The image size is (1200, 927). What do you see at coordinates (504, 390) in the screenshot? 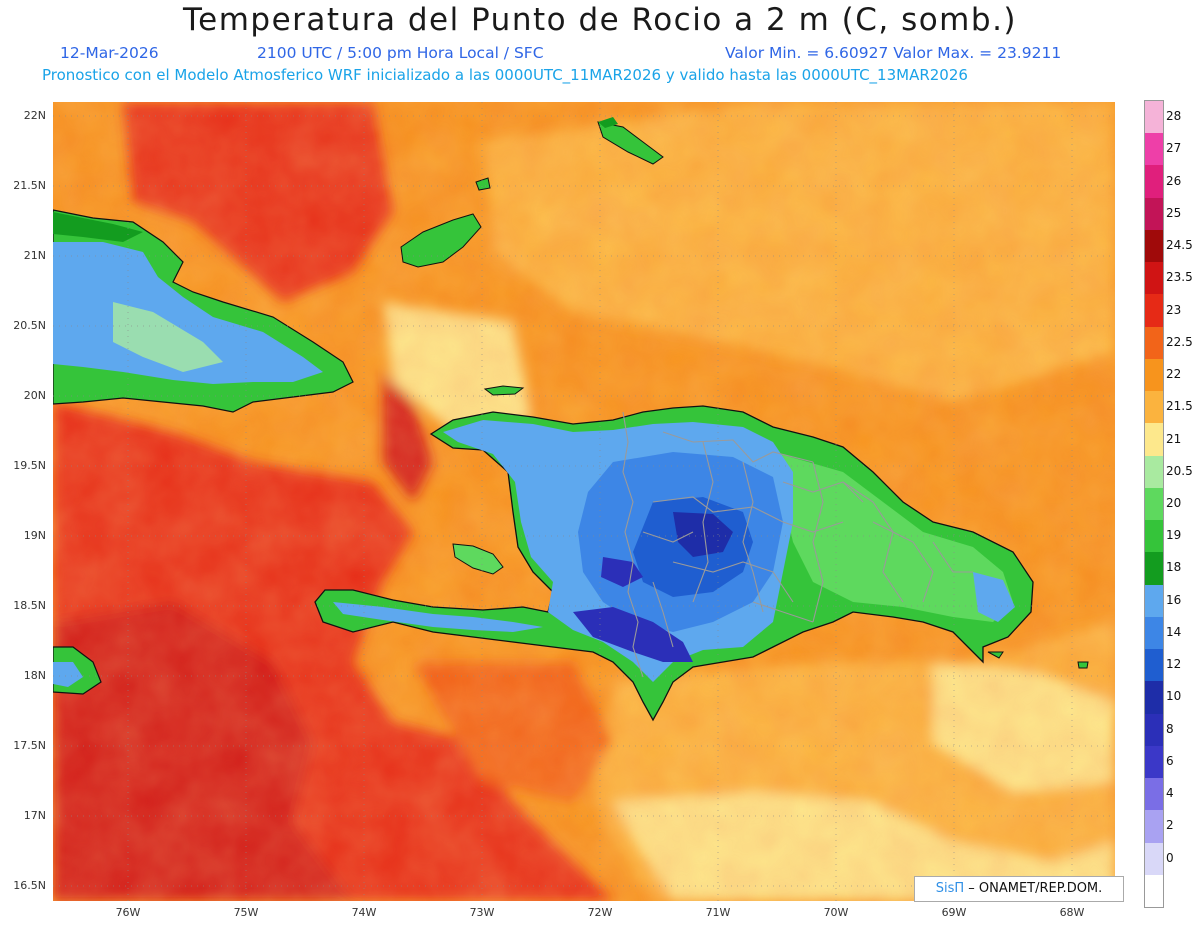
I see `tortuga-island` at bounding box center [504, 390].